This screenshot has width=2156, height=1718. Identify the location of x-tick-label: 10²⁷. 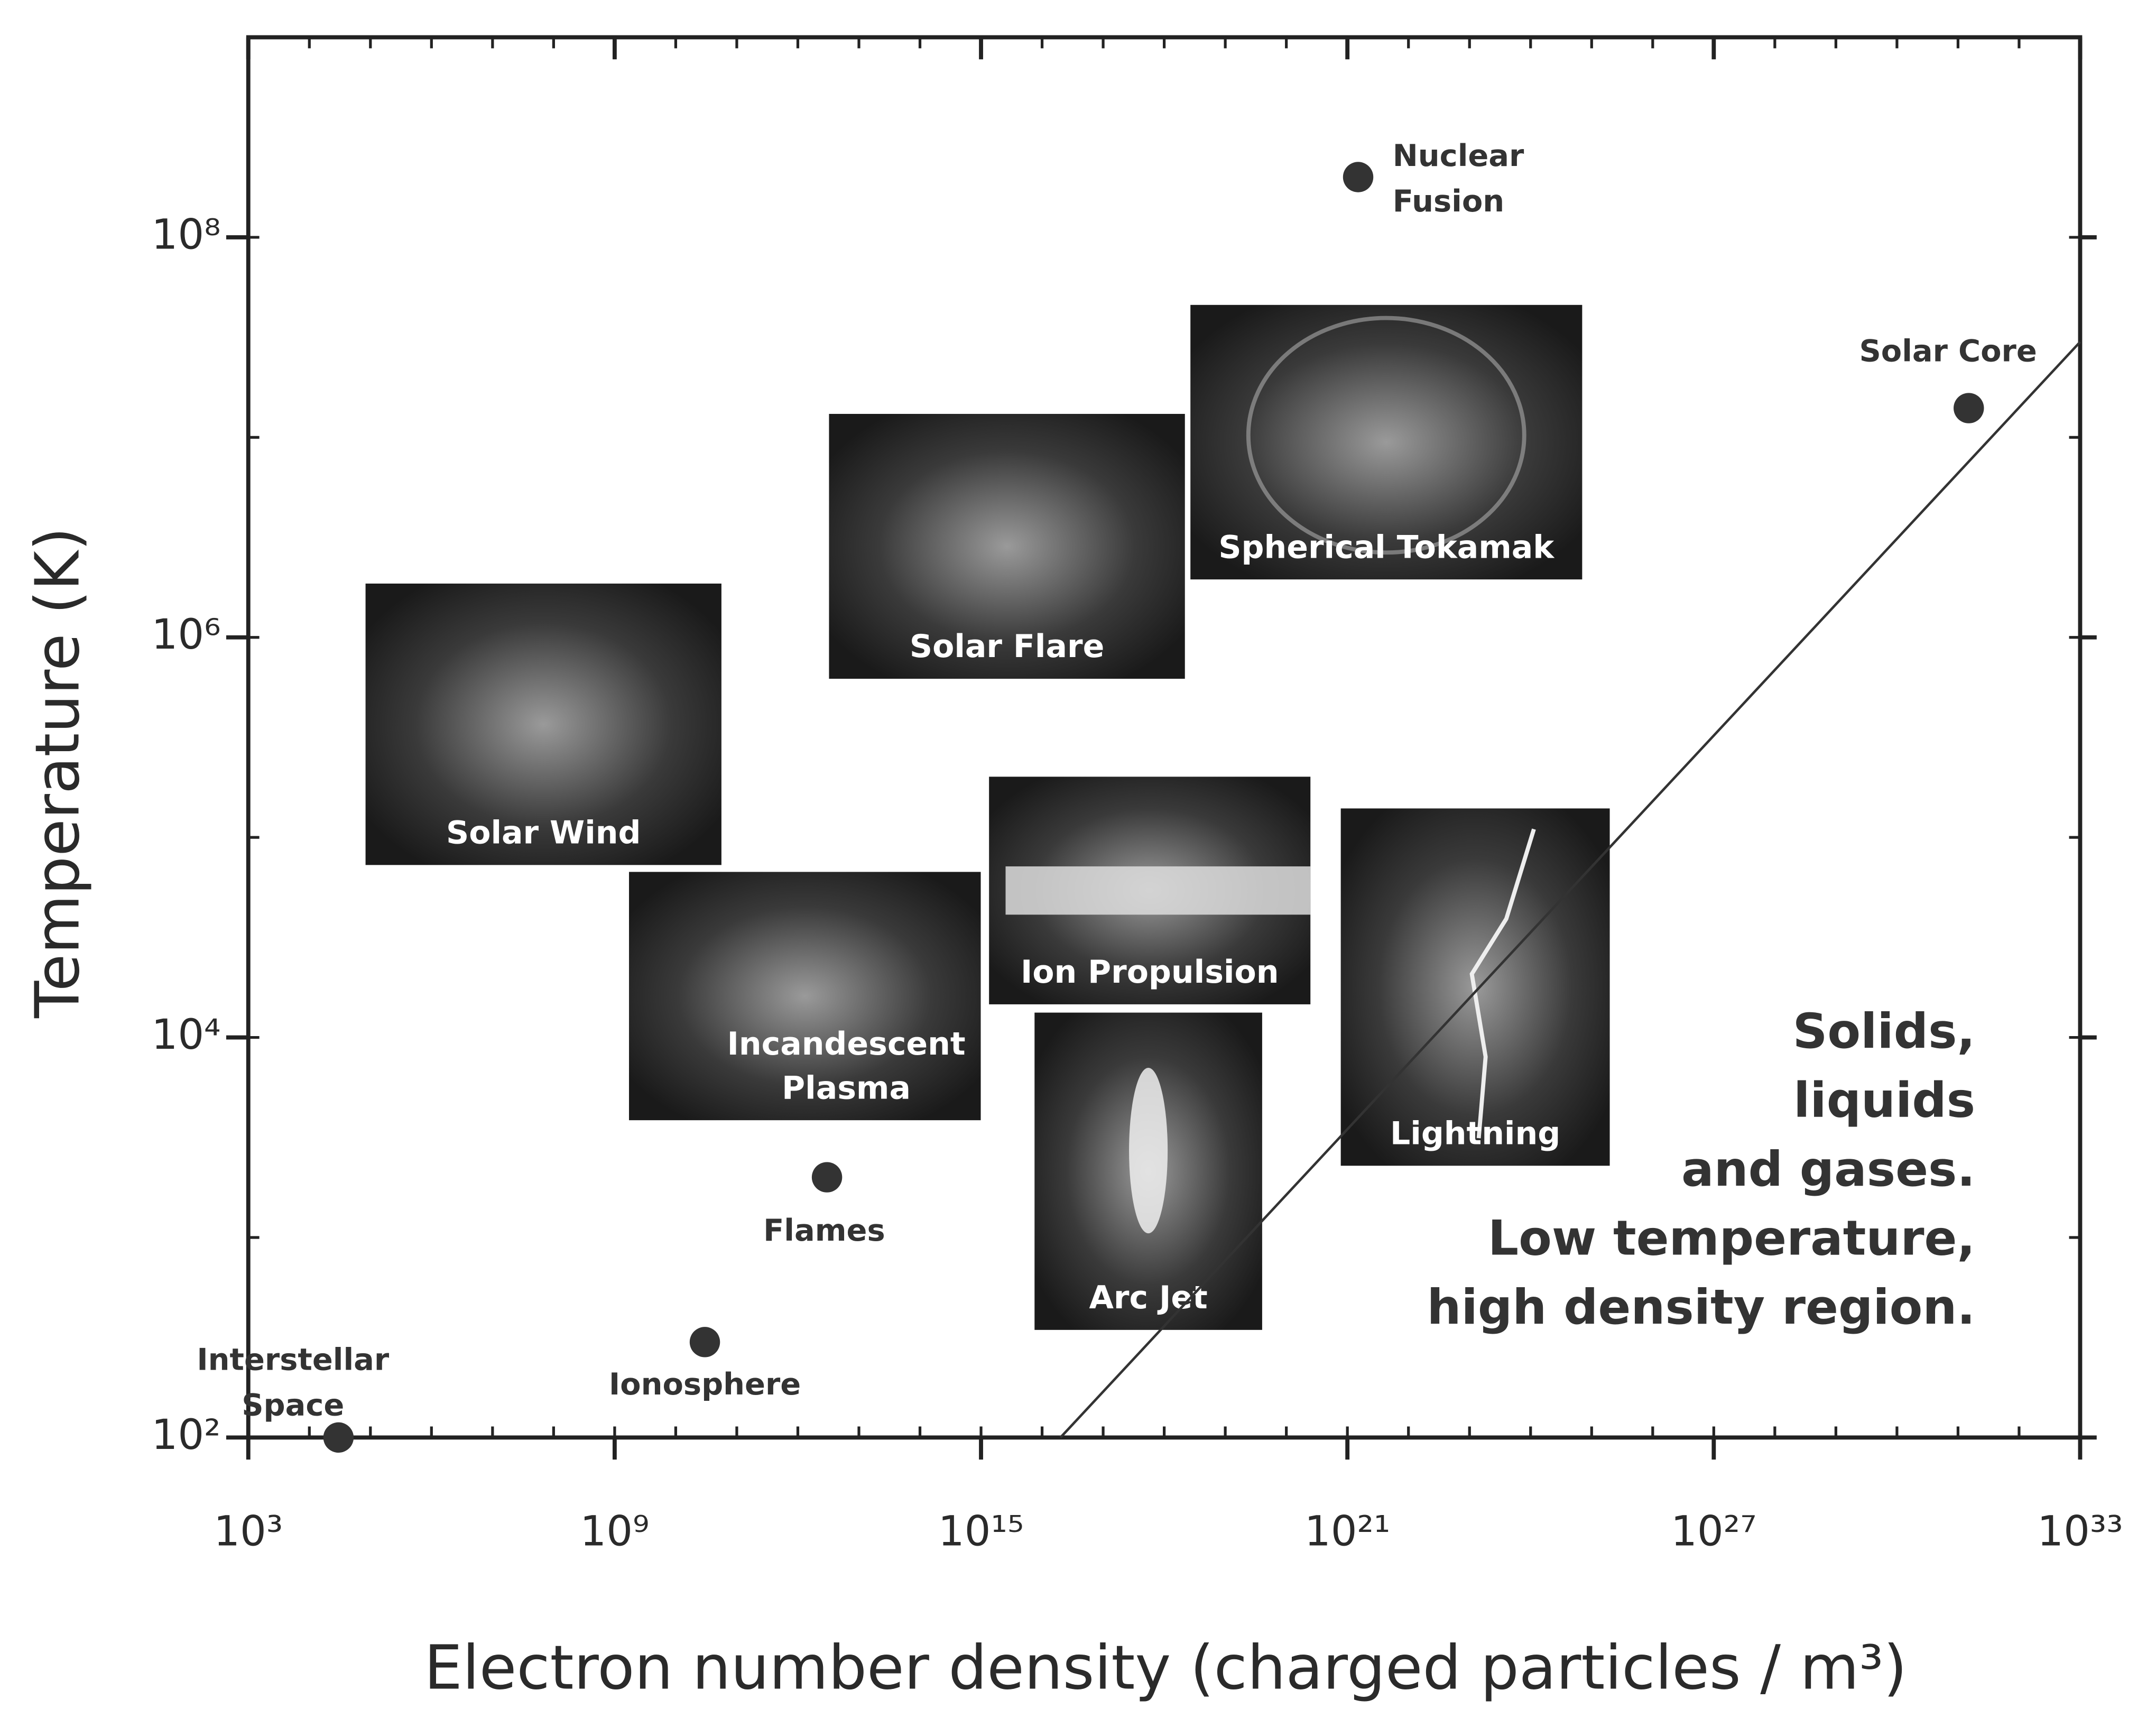
(1714, 1532).